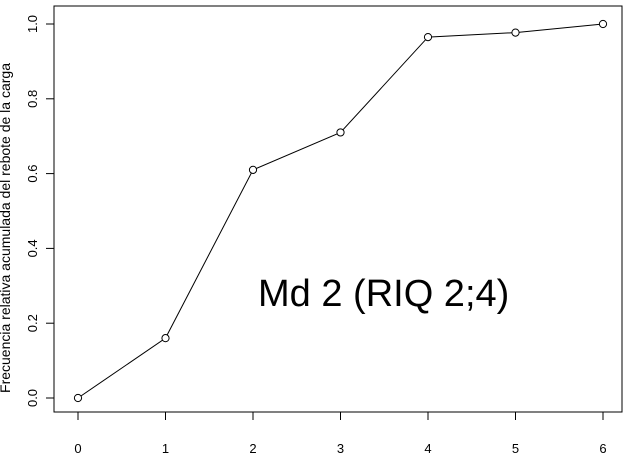 The image size is (625, 462). I want to click on x-tick-label: 3, so click(340, 448).